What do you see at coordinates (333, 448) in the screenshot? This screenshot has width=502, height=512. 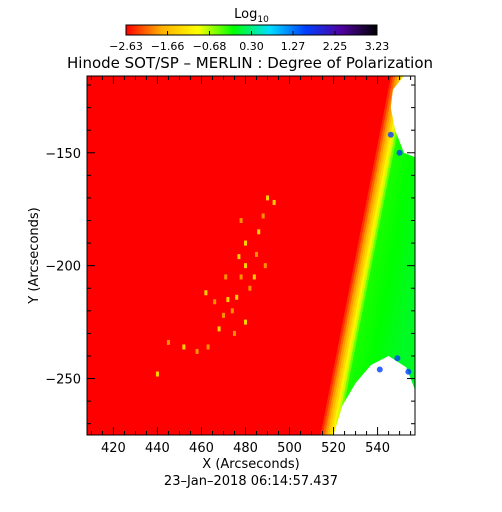 I see `x-tick-label: 520` at bounding box center [333, 448].